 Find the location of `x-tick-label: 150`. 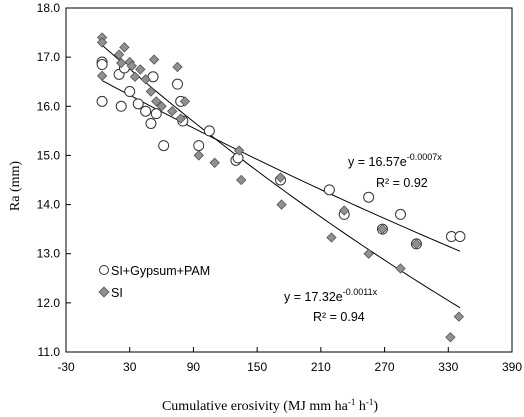

x-tick-label: 150 is located at coordinates (257, 367).